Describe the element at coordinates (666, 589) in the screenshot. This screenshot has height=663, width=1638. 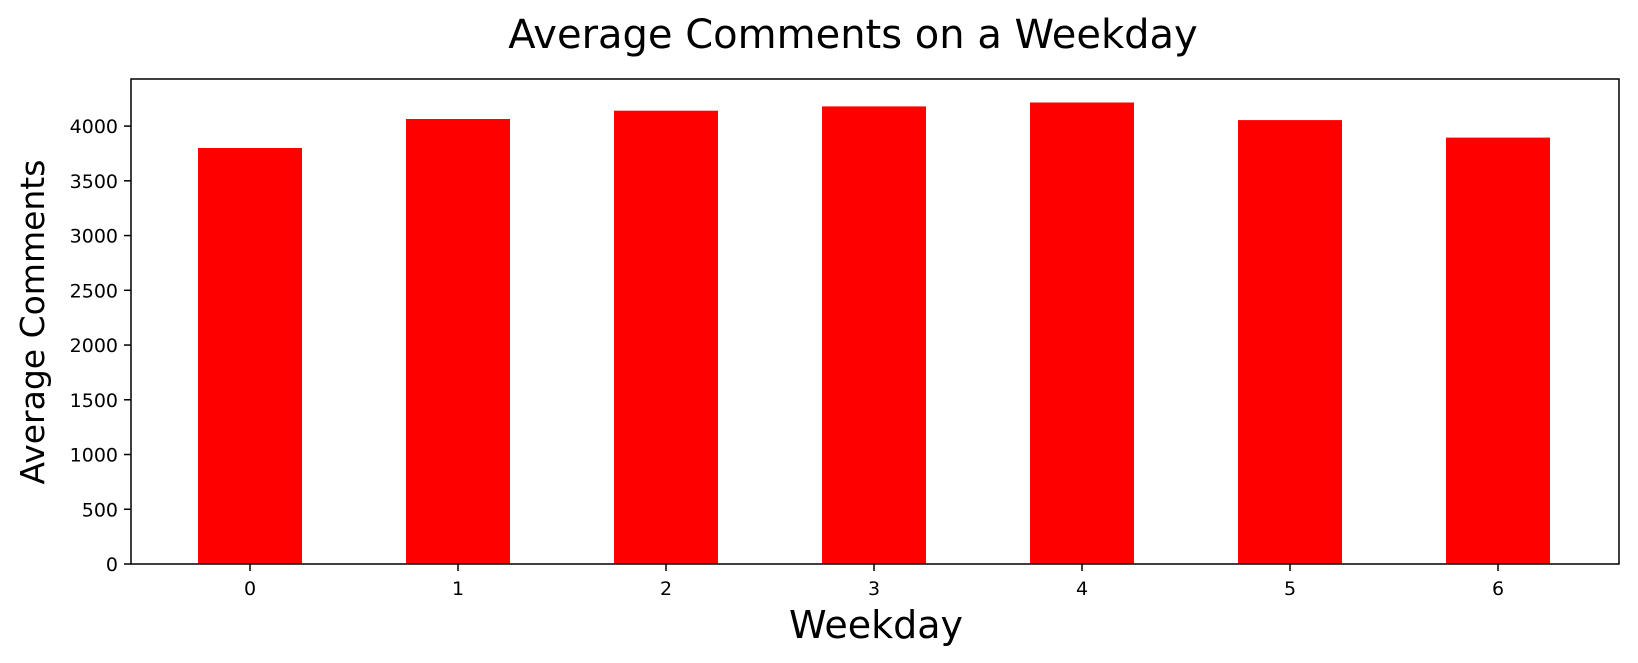
I see `x-tick-label: 2` at that location.